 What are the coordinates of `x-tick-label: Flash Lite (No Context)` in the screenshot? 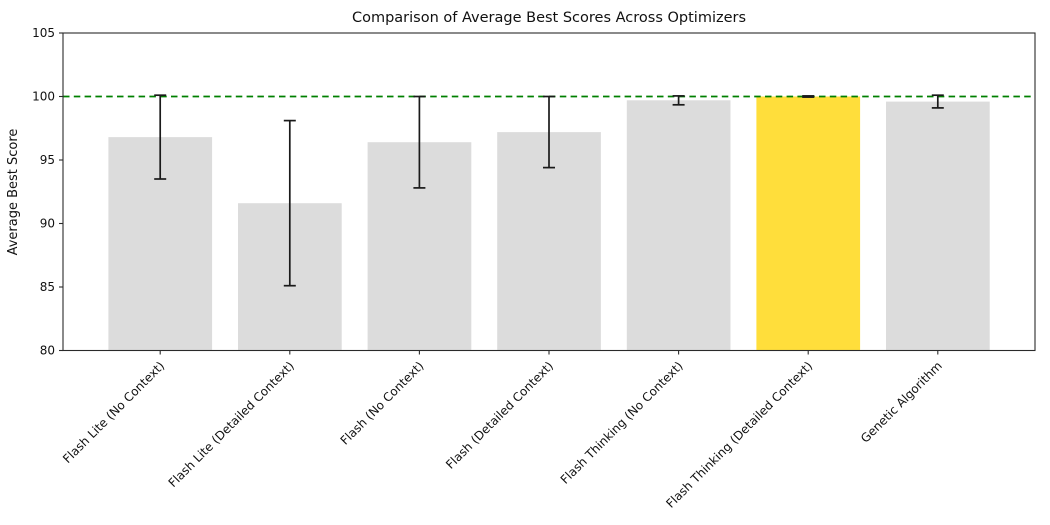 It's located at (113, 412).